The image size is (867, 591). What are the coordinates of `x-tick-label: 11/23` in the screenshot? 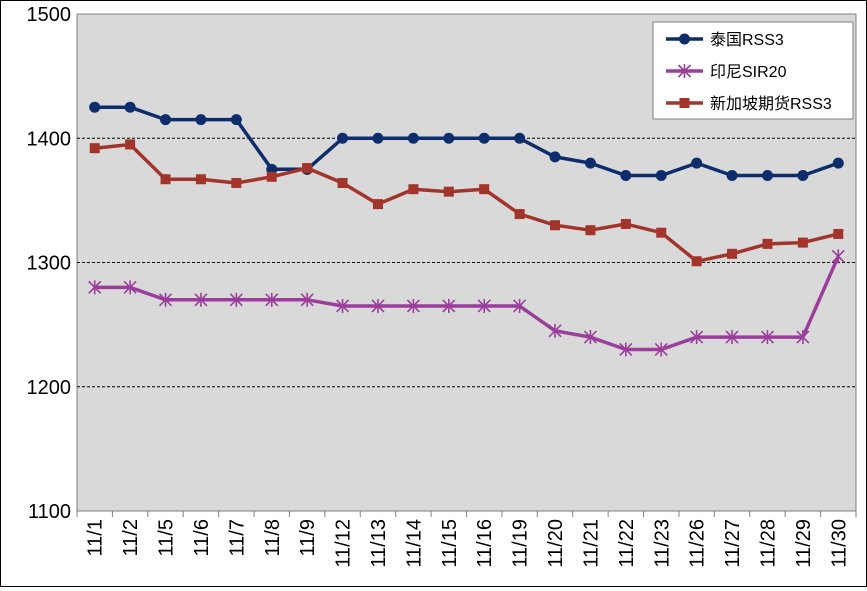 It's located at (662, 543).